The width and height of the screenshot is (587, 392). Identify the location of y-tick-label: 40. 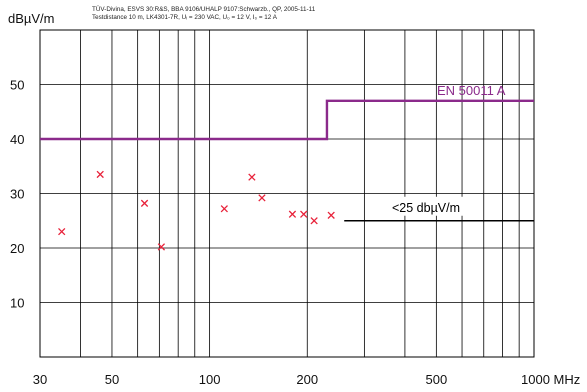
(17, 139).